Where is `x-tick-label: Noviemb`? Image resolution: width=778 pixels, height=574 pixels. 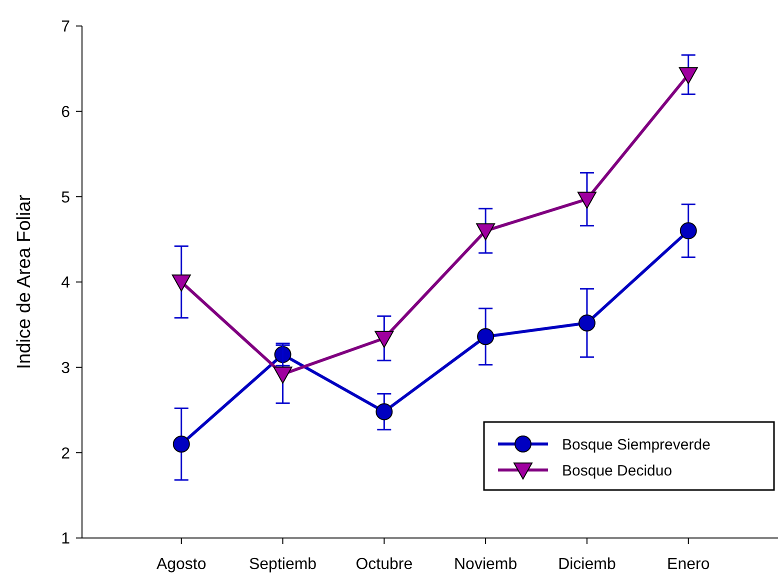 x-tick-label: Noviemb is located at coordinates (486, 564).